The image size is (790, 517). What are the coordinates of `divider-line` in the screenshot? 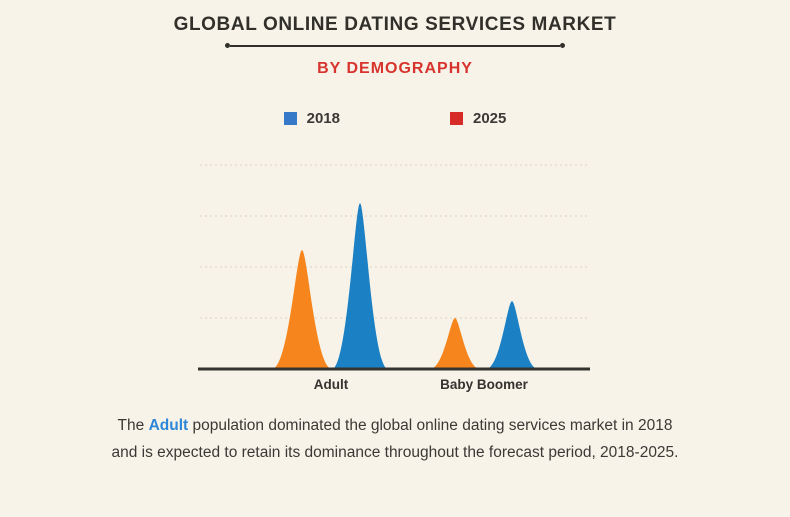 It's located at (395, 45).